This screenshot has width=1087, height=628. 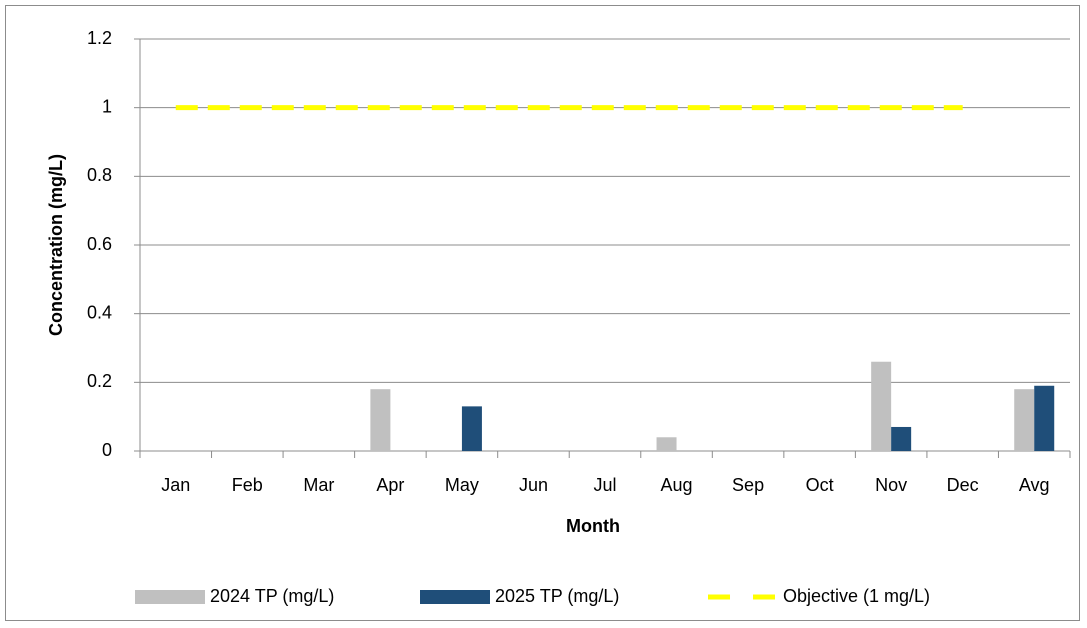 I want to click on x-tick-label: Jul, so click(x=604, y=485).